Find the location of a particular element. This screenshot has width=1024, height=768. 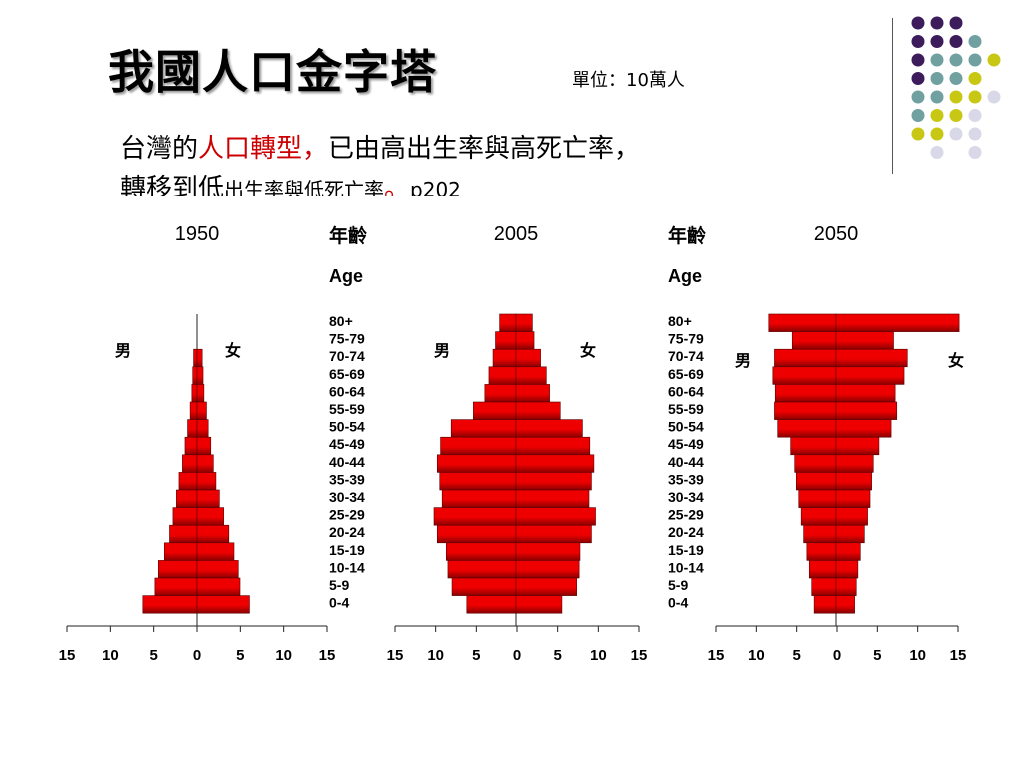

age-label: 70-74 is located at coordinates (347, 356).